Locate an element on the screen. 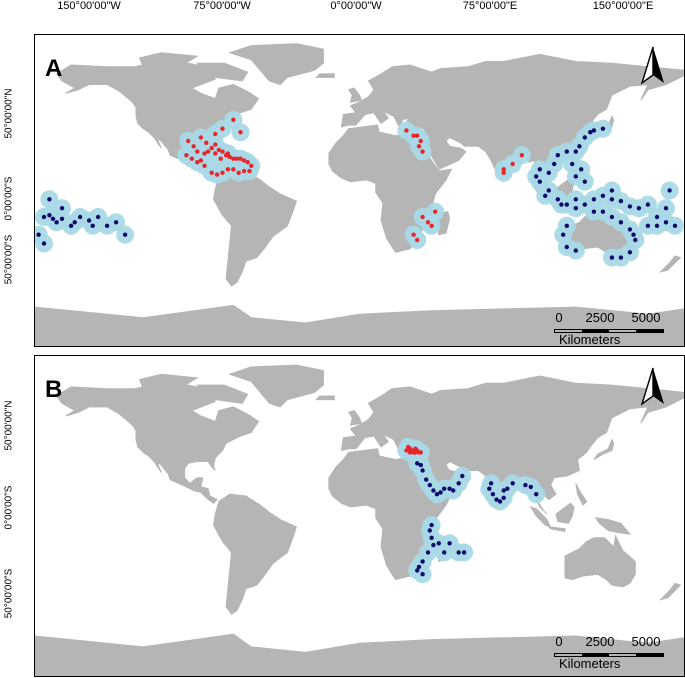 Image resolution: width=685 pixels, height=678 pixels. scale-bar: 0 2500 5000 Kilometers is located at coordinates (609, 328).